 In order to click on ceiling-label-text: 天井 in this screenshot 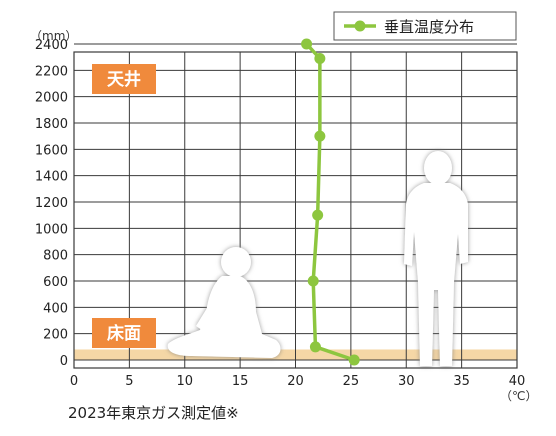, I will do `click(124, 79)`.